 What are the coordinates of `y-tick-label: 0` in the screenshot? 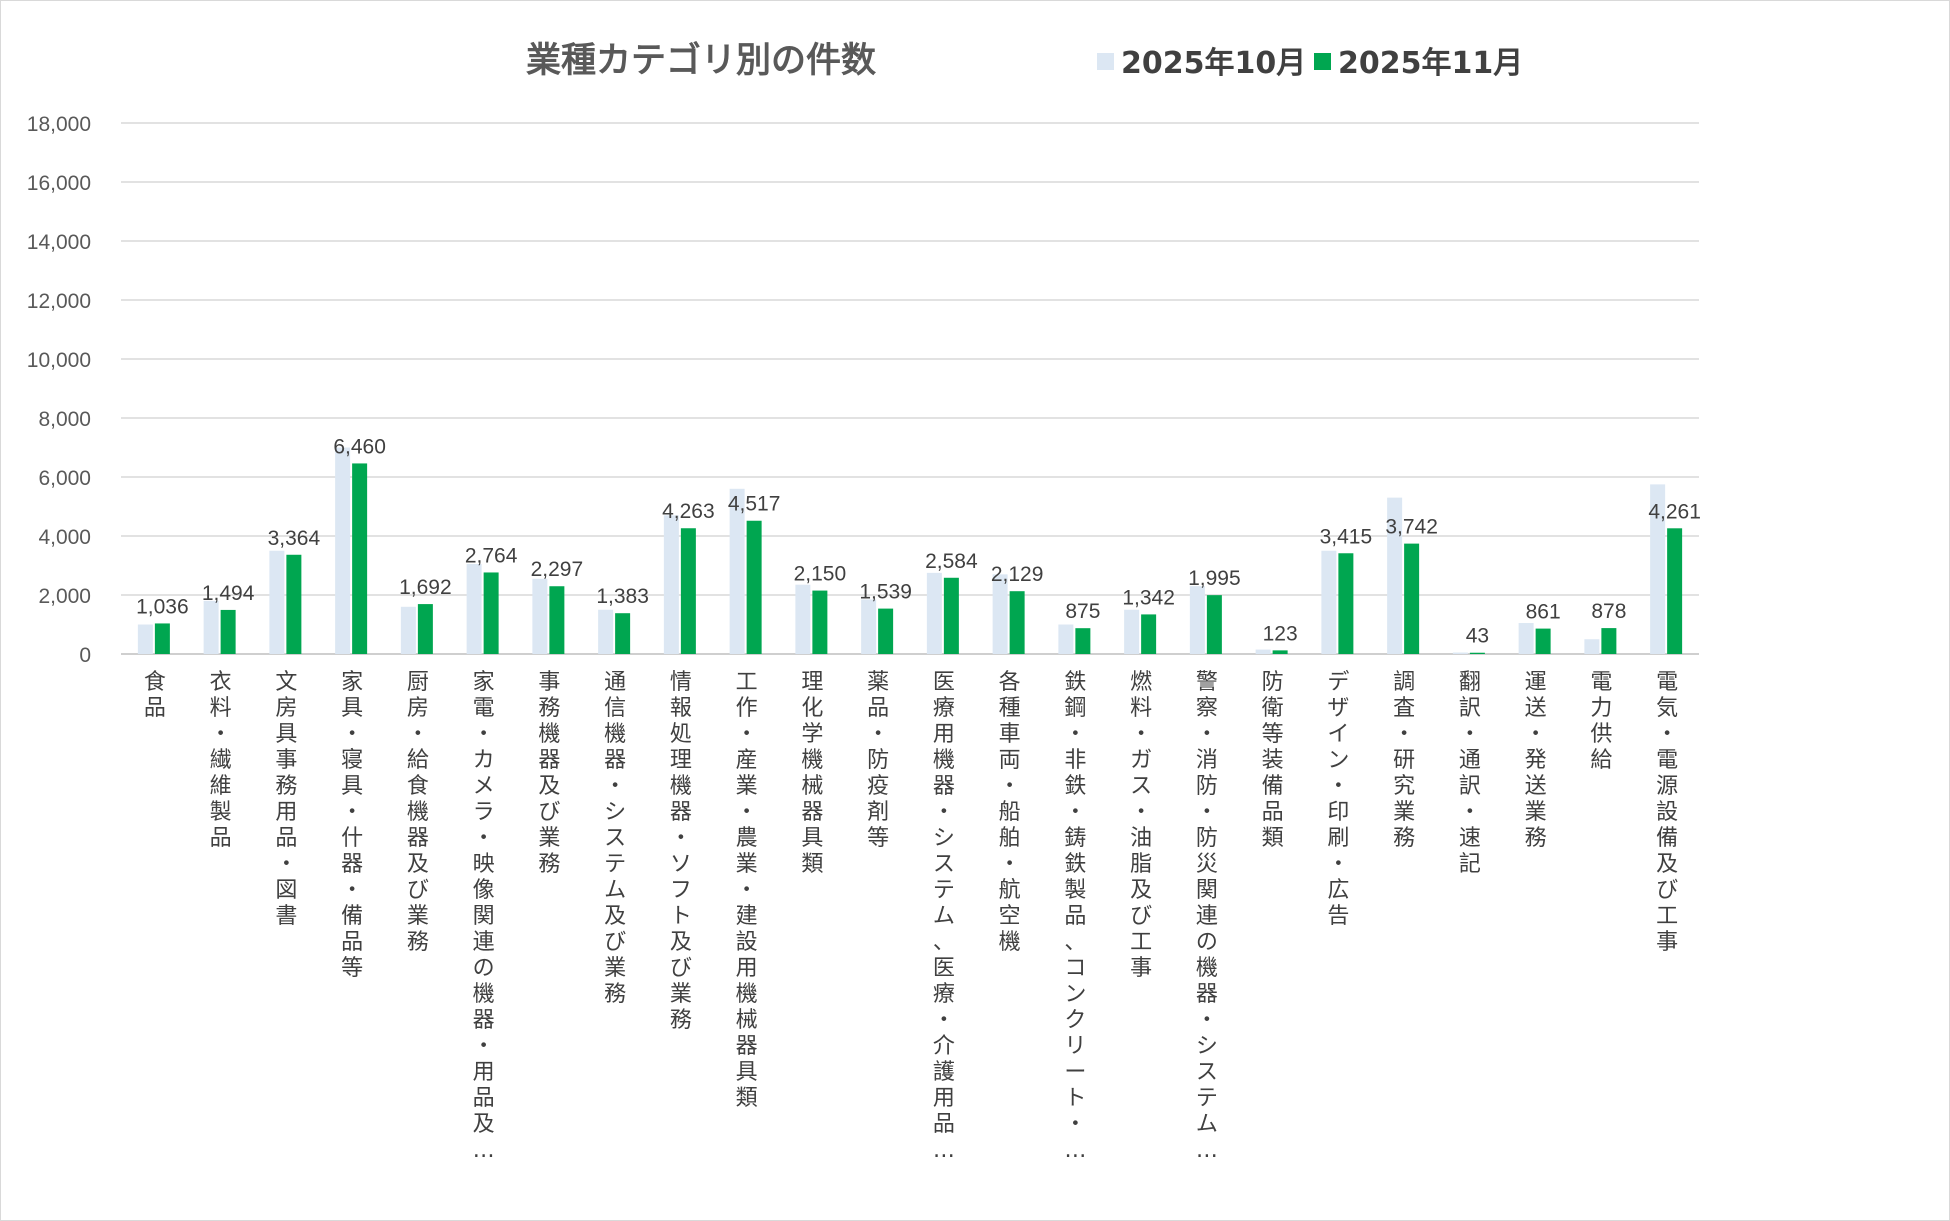 It's located at (85, 655).